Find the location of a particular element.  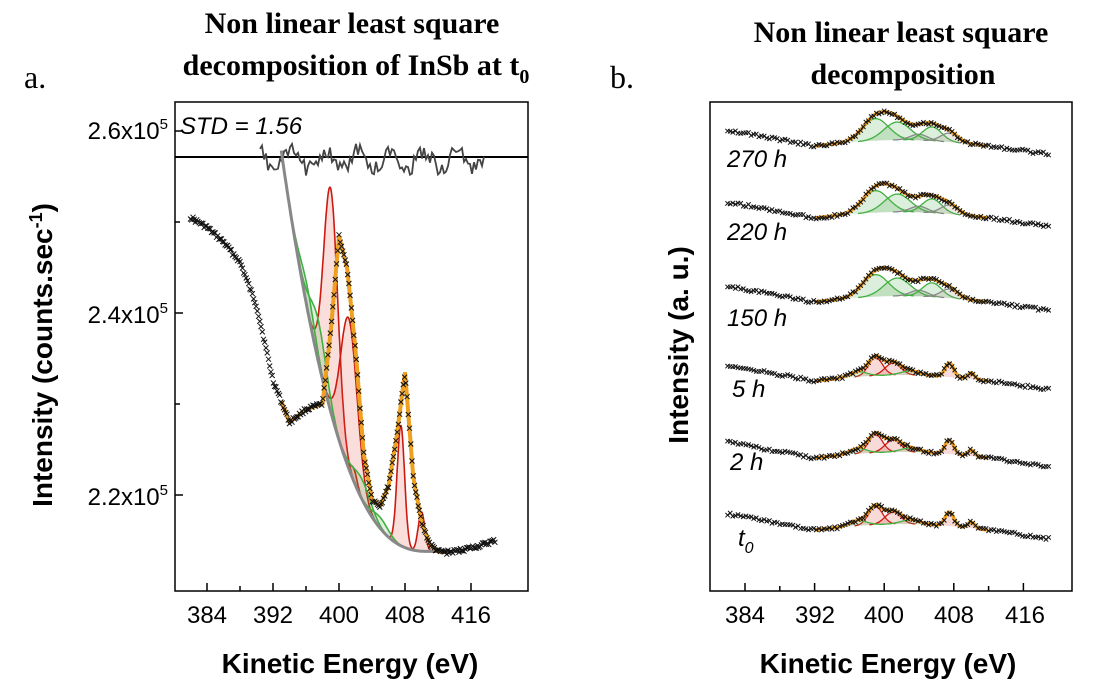

panel-b-title-line2: decomposition is located at coordinates (902, 74).